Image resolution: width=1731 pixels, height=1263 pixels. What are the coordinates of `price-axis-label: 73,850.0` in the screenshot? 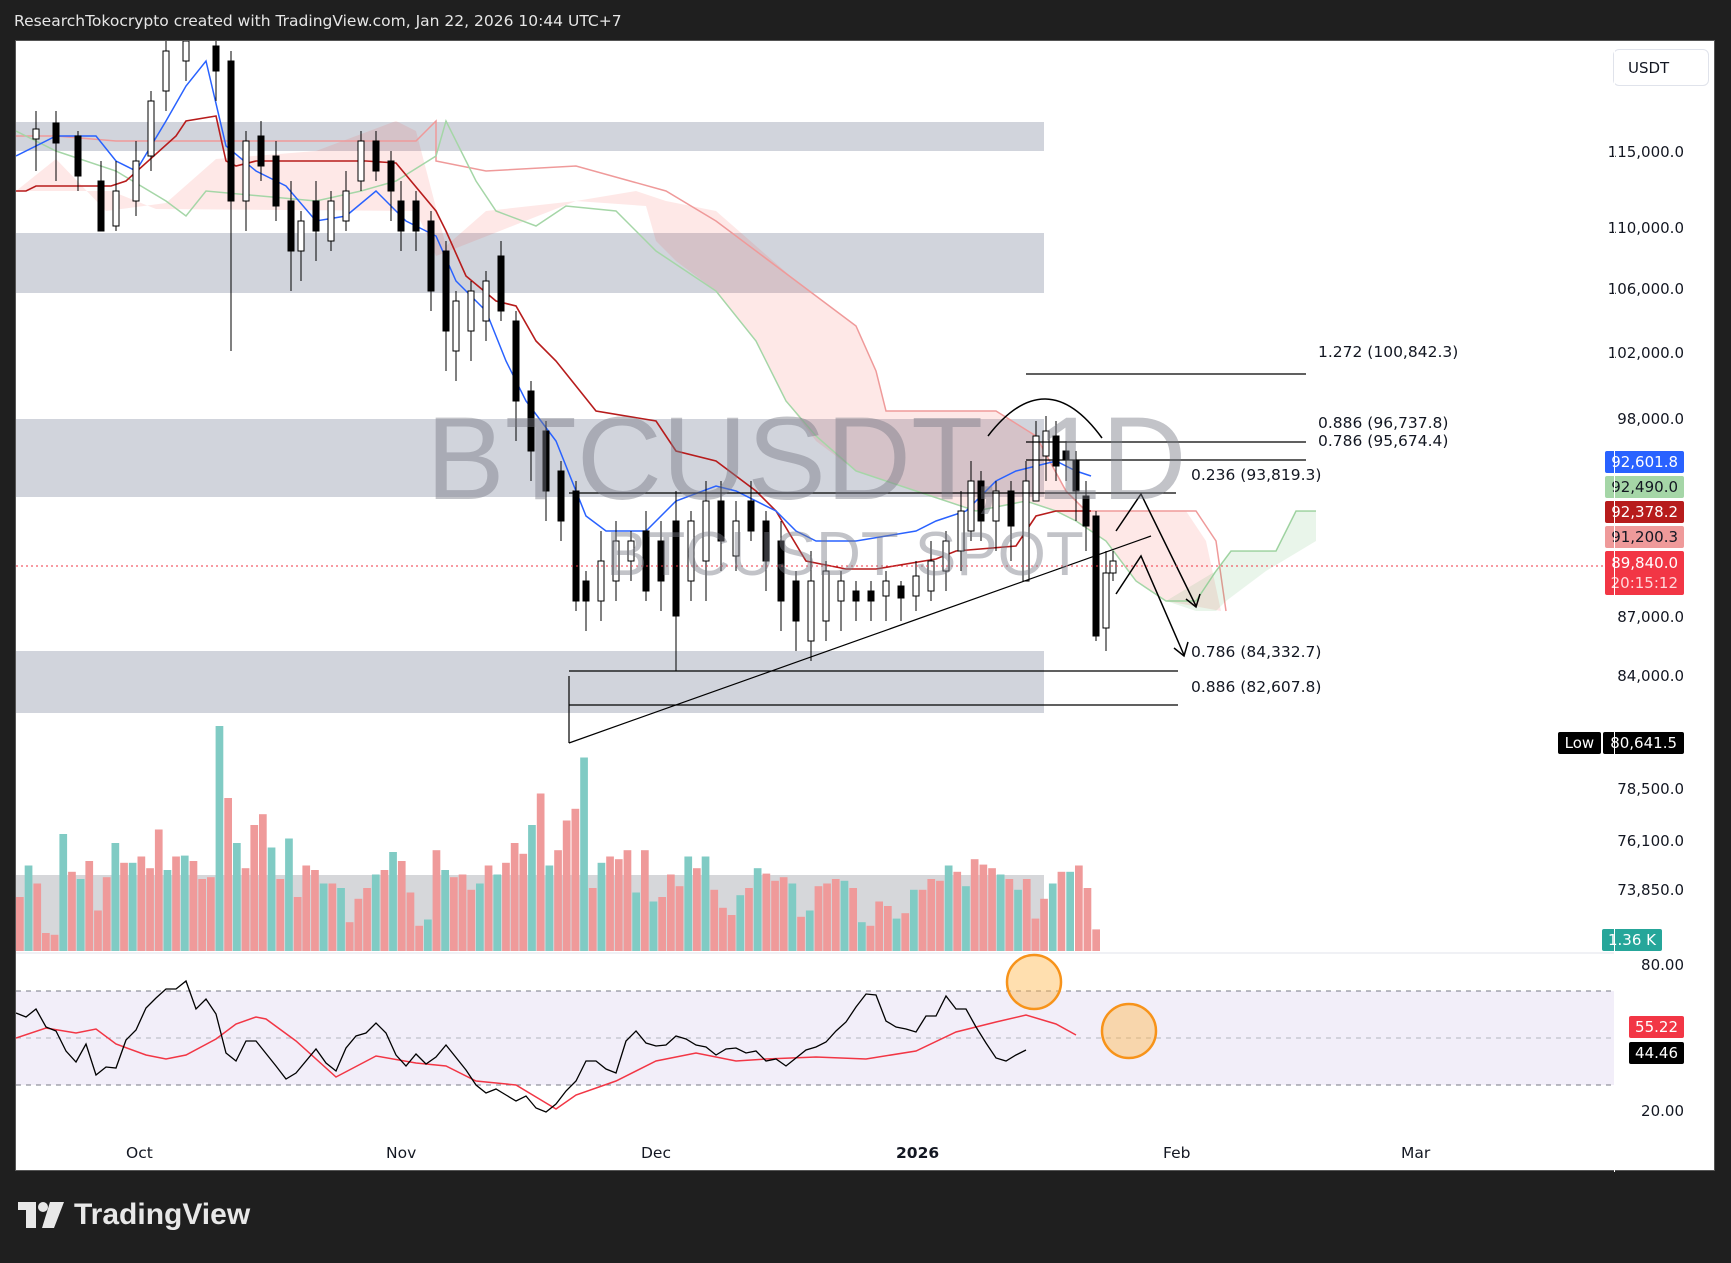 It's located at (1650, 890).